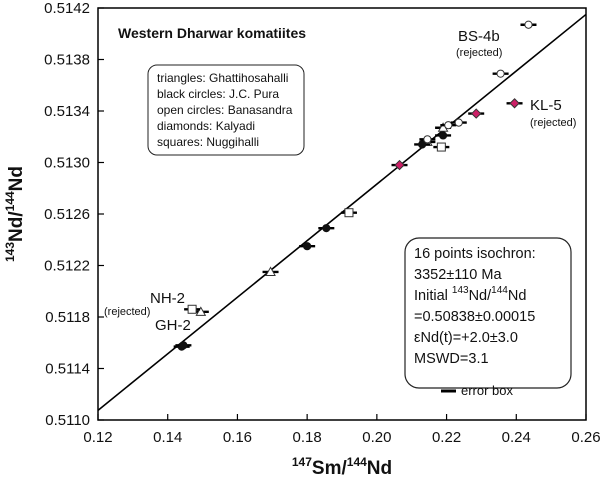 This screenshot has height=488, width=600. Describe the element at coordinates (307, 437) in the screenshot. I see `x-tick-label: 0.18` at that location.